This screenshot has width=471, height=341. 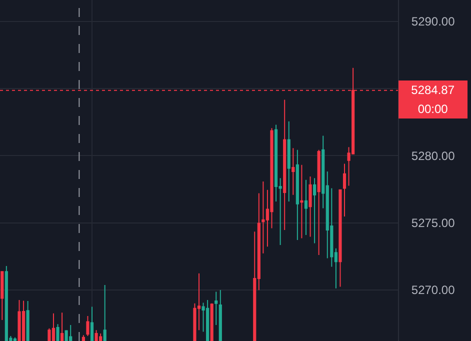 What do you see at coordinates (433, 90) in the screenshot?
I see `ref-line-label: 5284.87` at bounding box center [433, 90].